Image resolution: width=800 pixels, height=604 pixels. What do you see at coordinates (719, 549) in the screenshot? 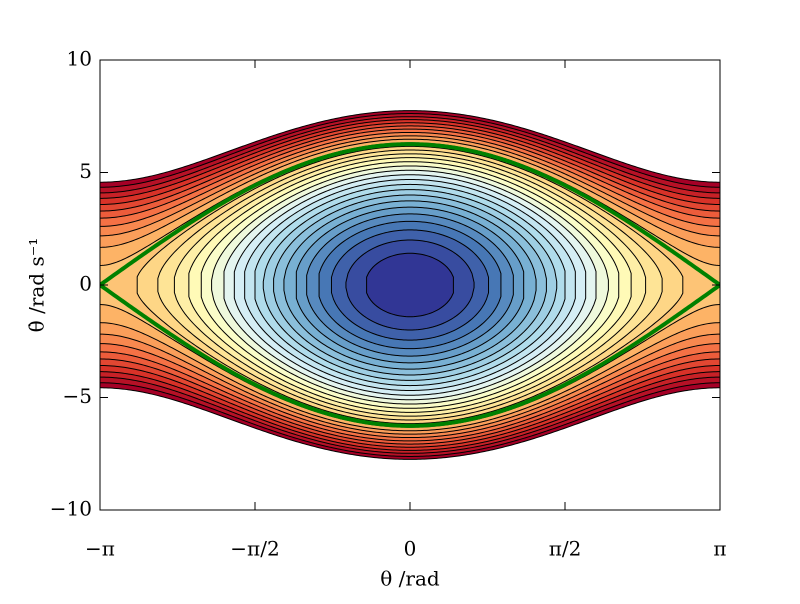
I see `x-tick-label: π` at bounding box center [719, 549].